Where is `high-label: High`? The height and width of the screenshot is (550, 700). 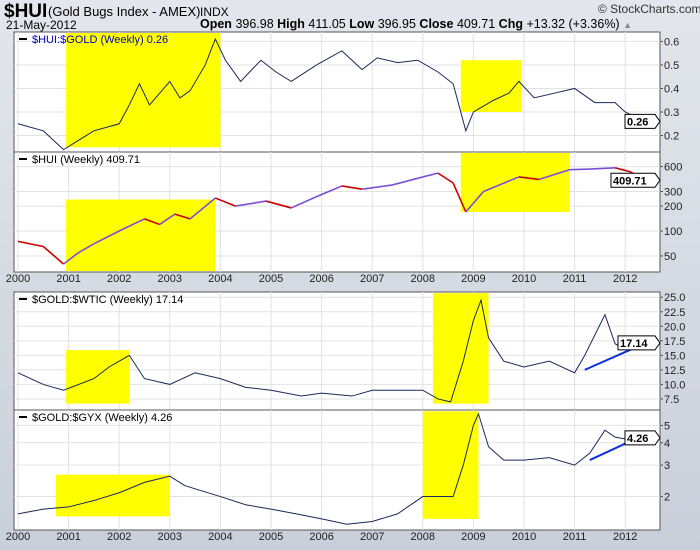 high-label: High is located at coordinates (291, 24).